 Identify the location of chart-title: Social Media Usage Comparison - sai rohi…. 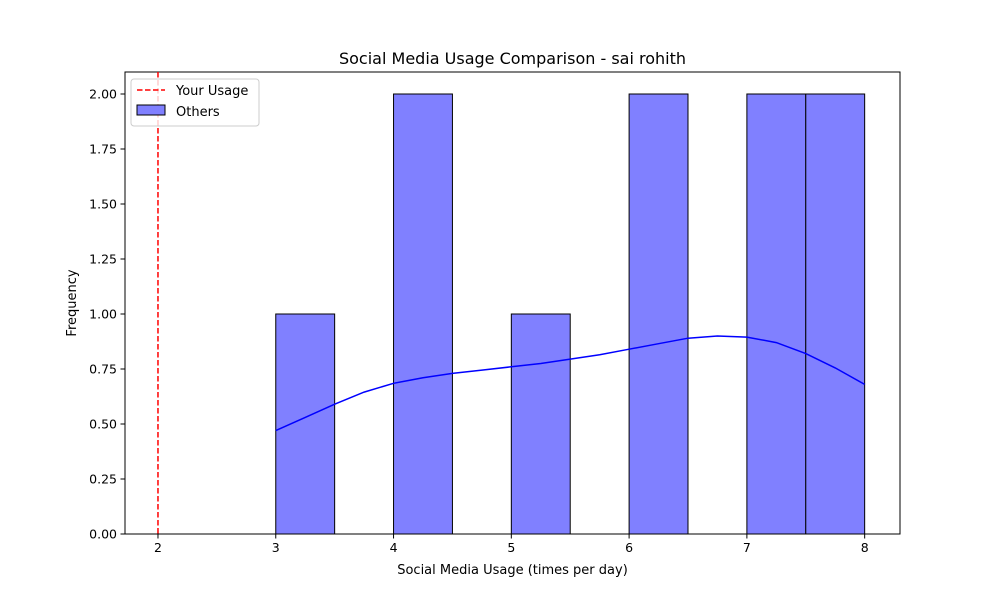
(512, 58).